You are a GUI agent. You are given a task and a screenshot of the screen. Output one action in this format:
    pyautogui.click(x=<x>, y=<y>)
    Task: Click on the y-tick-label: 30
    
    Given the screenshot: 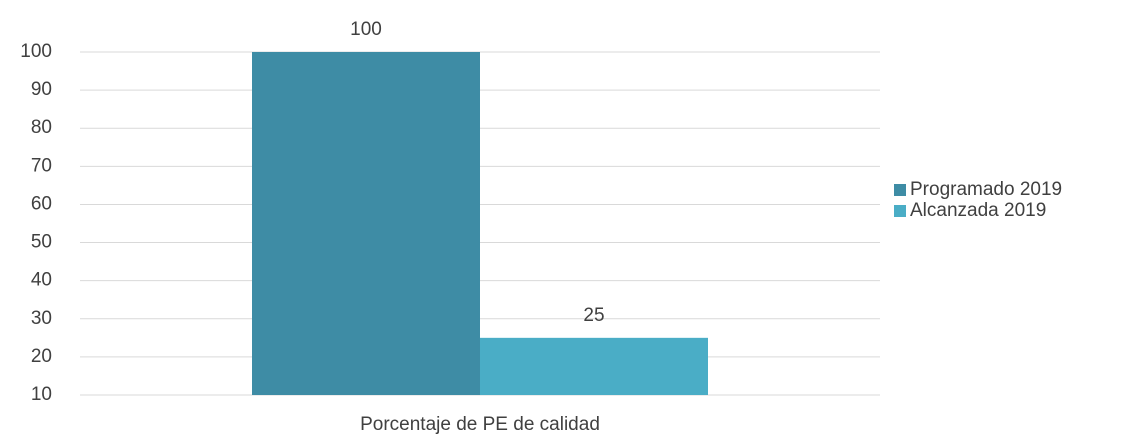 What is the action you would take?
    pyautogui.click(x=41, y=318)
    